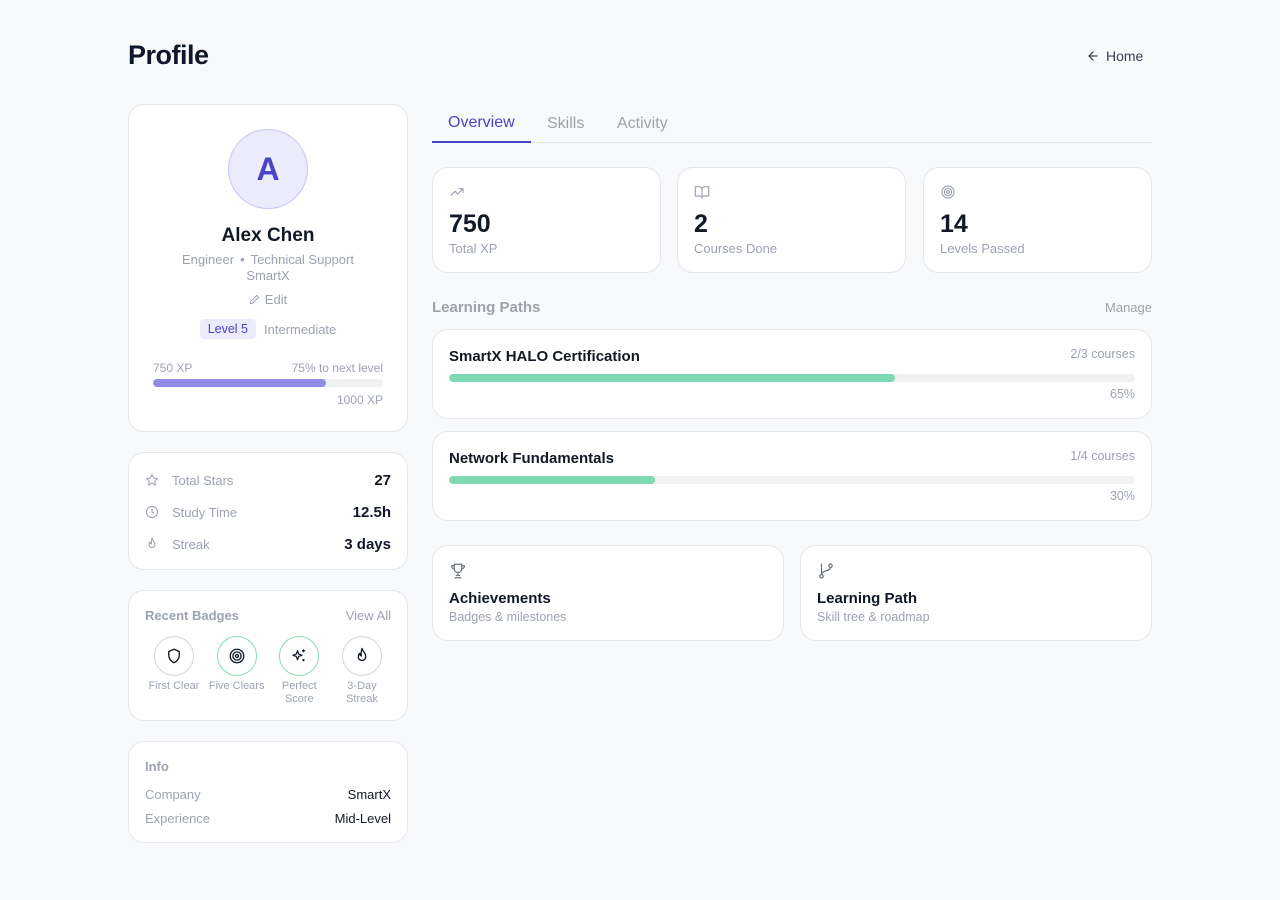  I want to click on metric-value: 750, so click(470, 224).